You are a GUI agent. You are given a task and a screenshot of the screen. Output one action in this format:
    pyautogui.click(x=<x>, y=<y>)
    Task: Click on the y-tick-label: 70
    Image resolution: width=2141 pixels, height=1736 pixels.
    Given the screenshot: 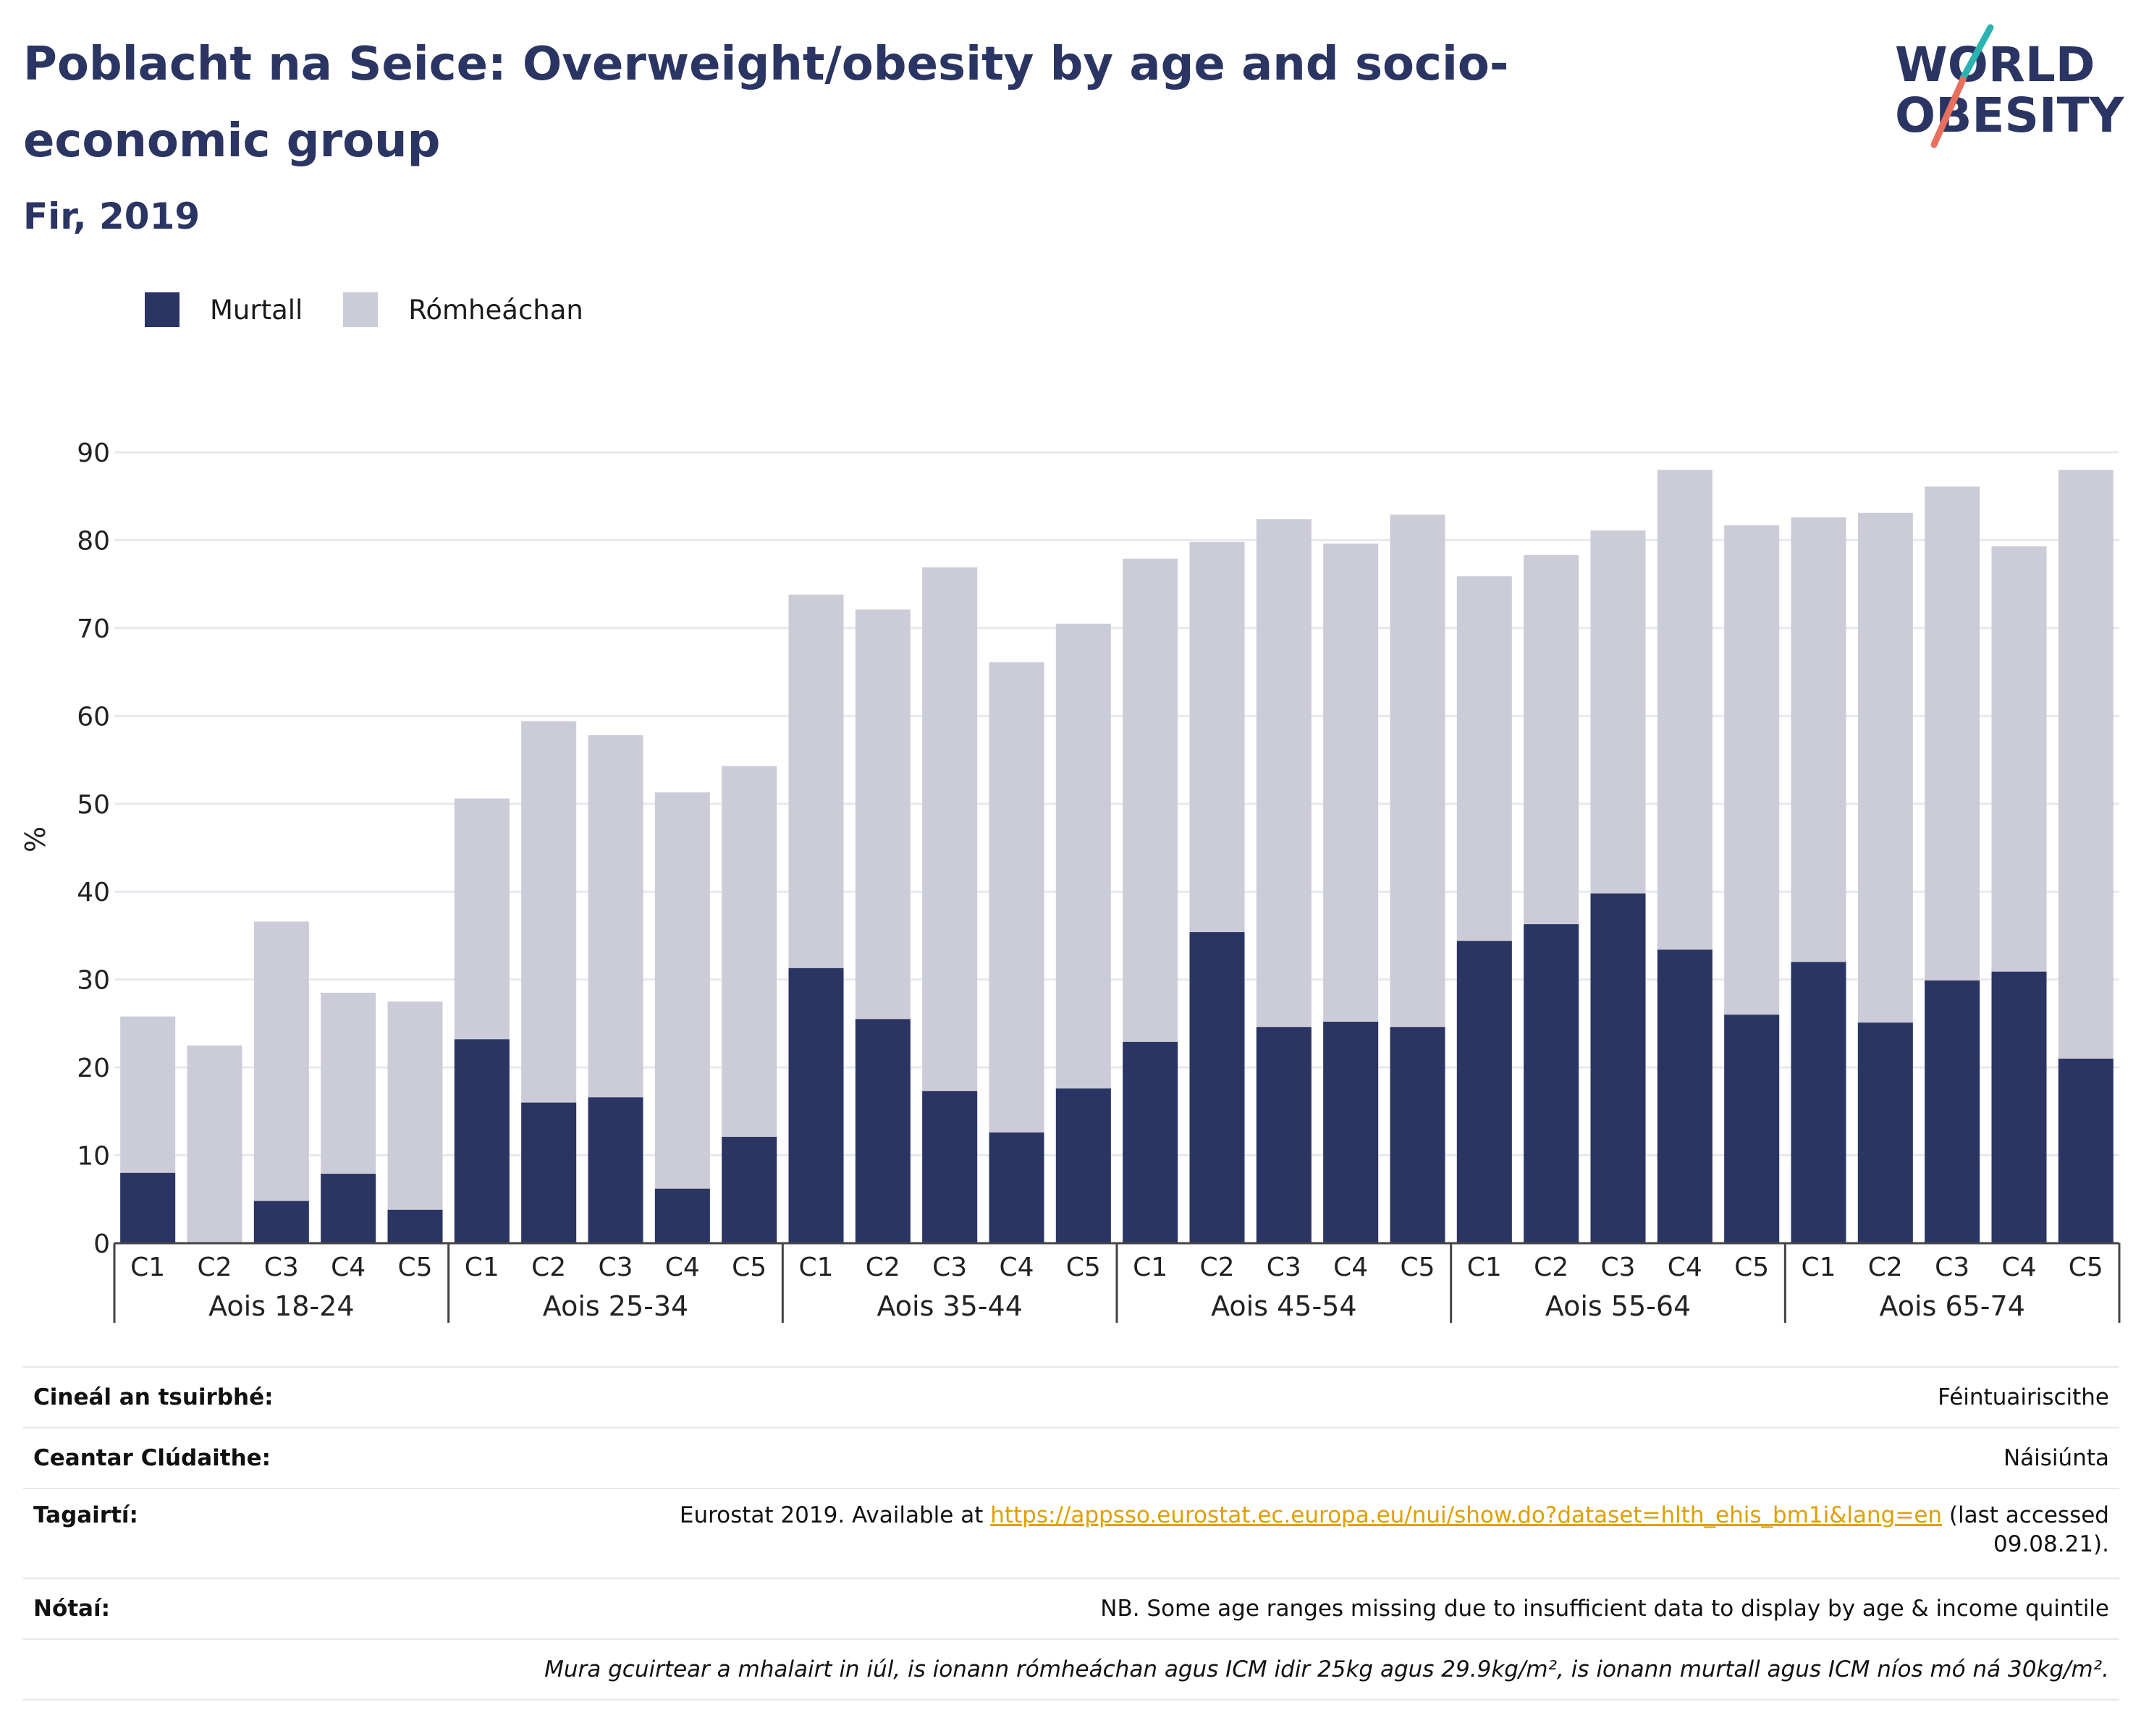 What is the action you would take?
    pyautogui.click(x=93, y=629)
    